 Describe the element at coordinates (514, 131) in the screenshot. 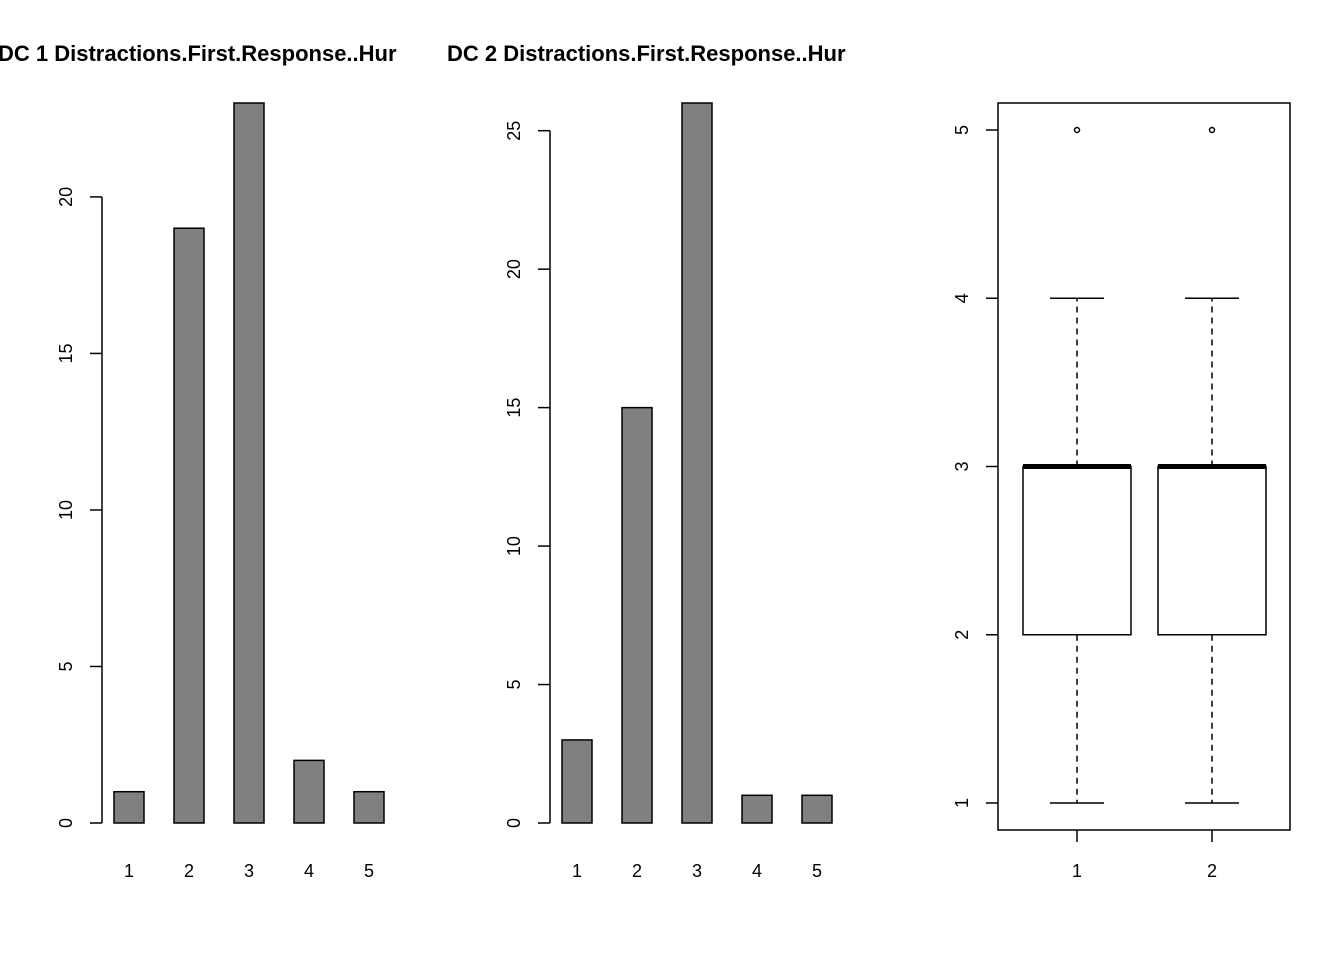

I see `y-tick-label-25: 25` at that location.